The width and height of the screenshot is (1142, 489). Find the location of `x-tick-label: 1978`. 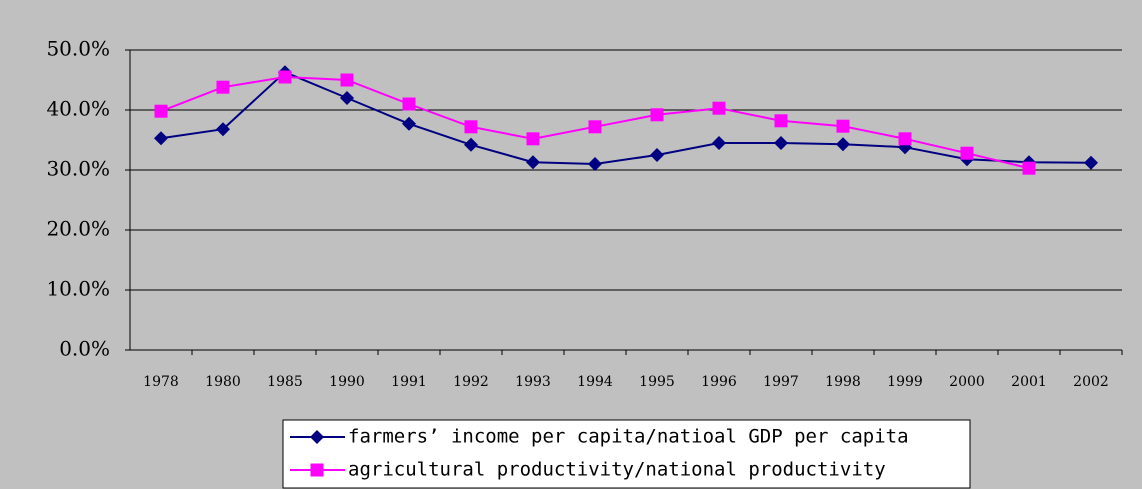

x-tick-label: 1978 is located at coordinates (161, 382).